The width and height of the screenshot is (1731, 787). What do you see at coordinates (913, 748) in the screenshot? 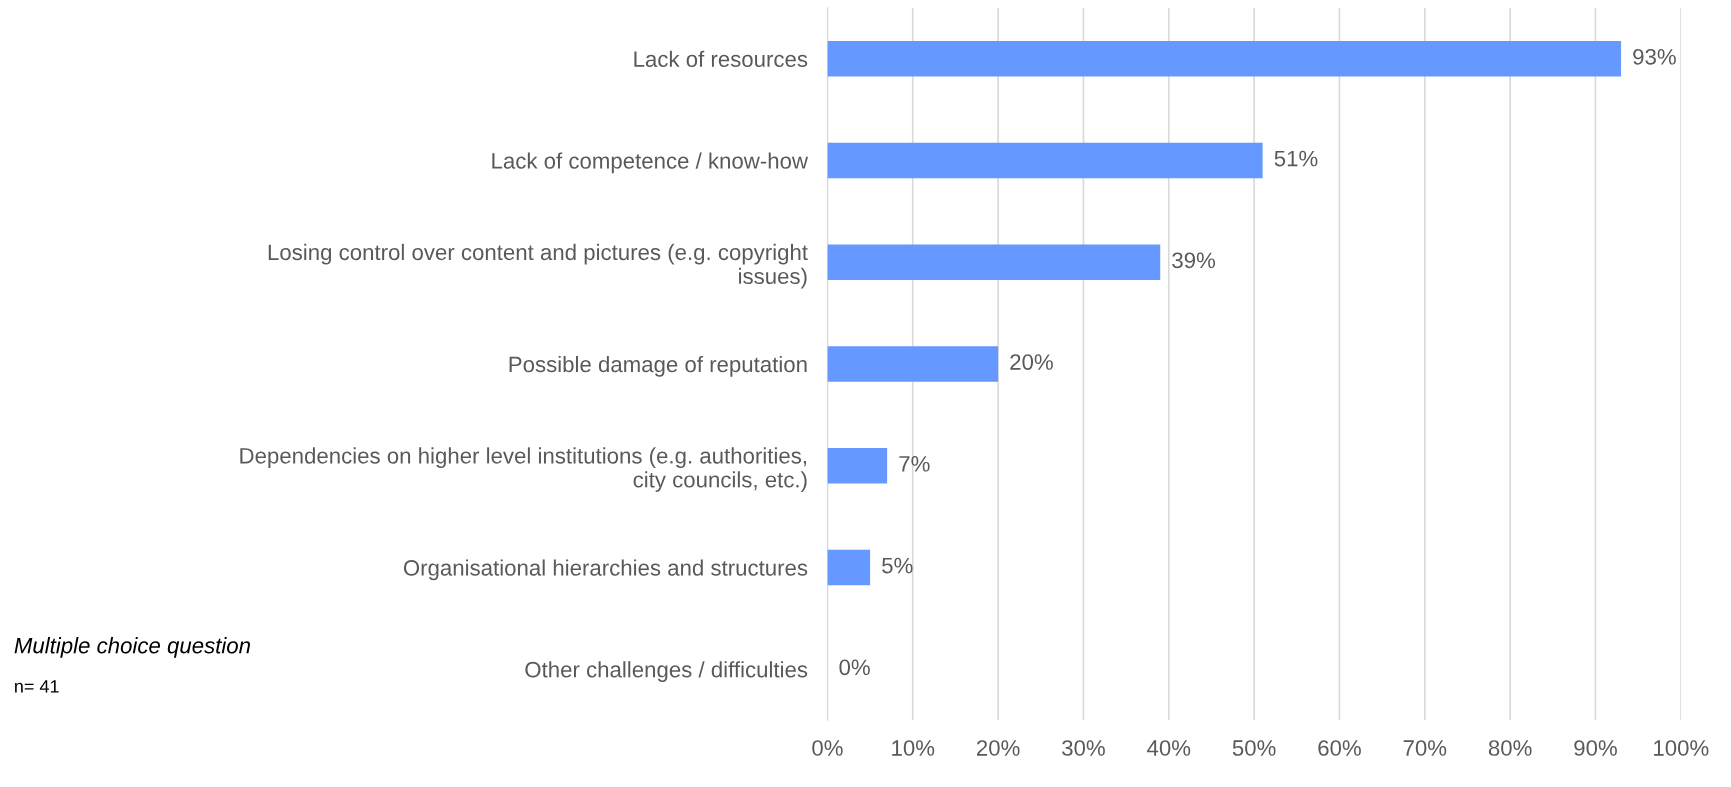
I see `x-tick-label: 10%` at bounding box center [913, 748].